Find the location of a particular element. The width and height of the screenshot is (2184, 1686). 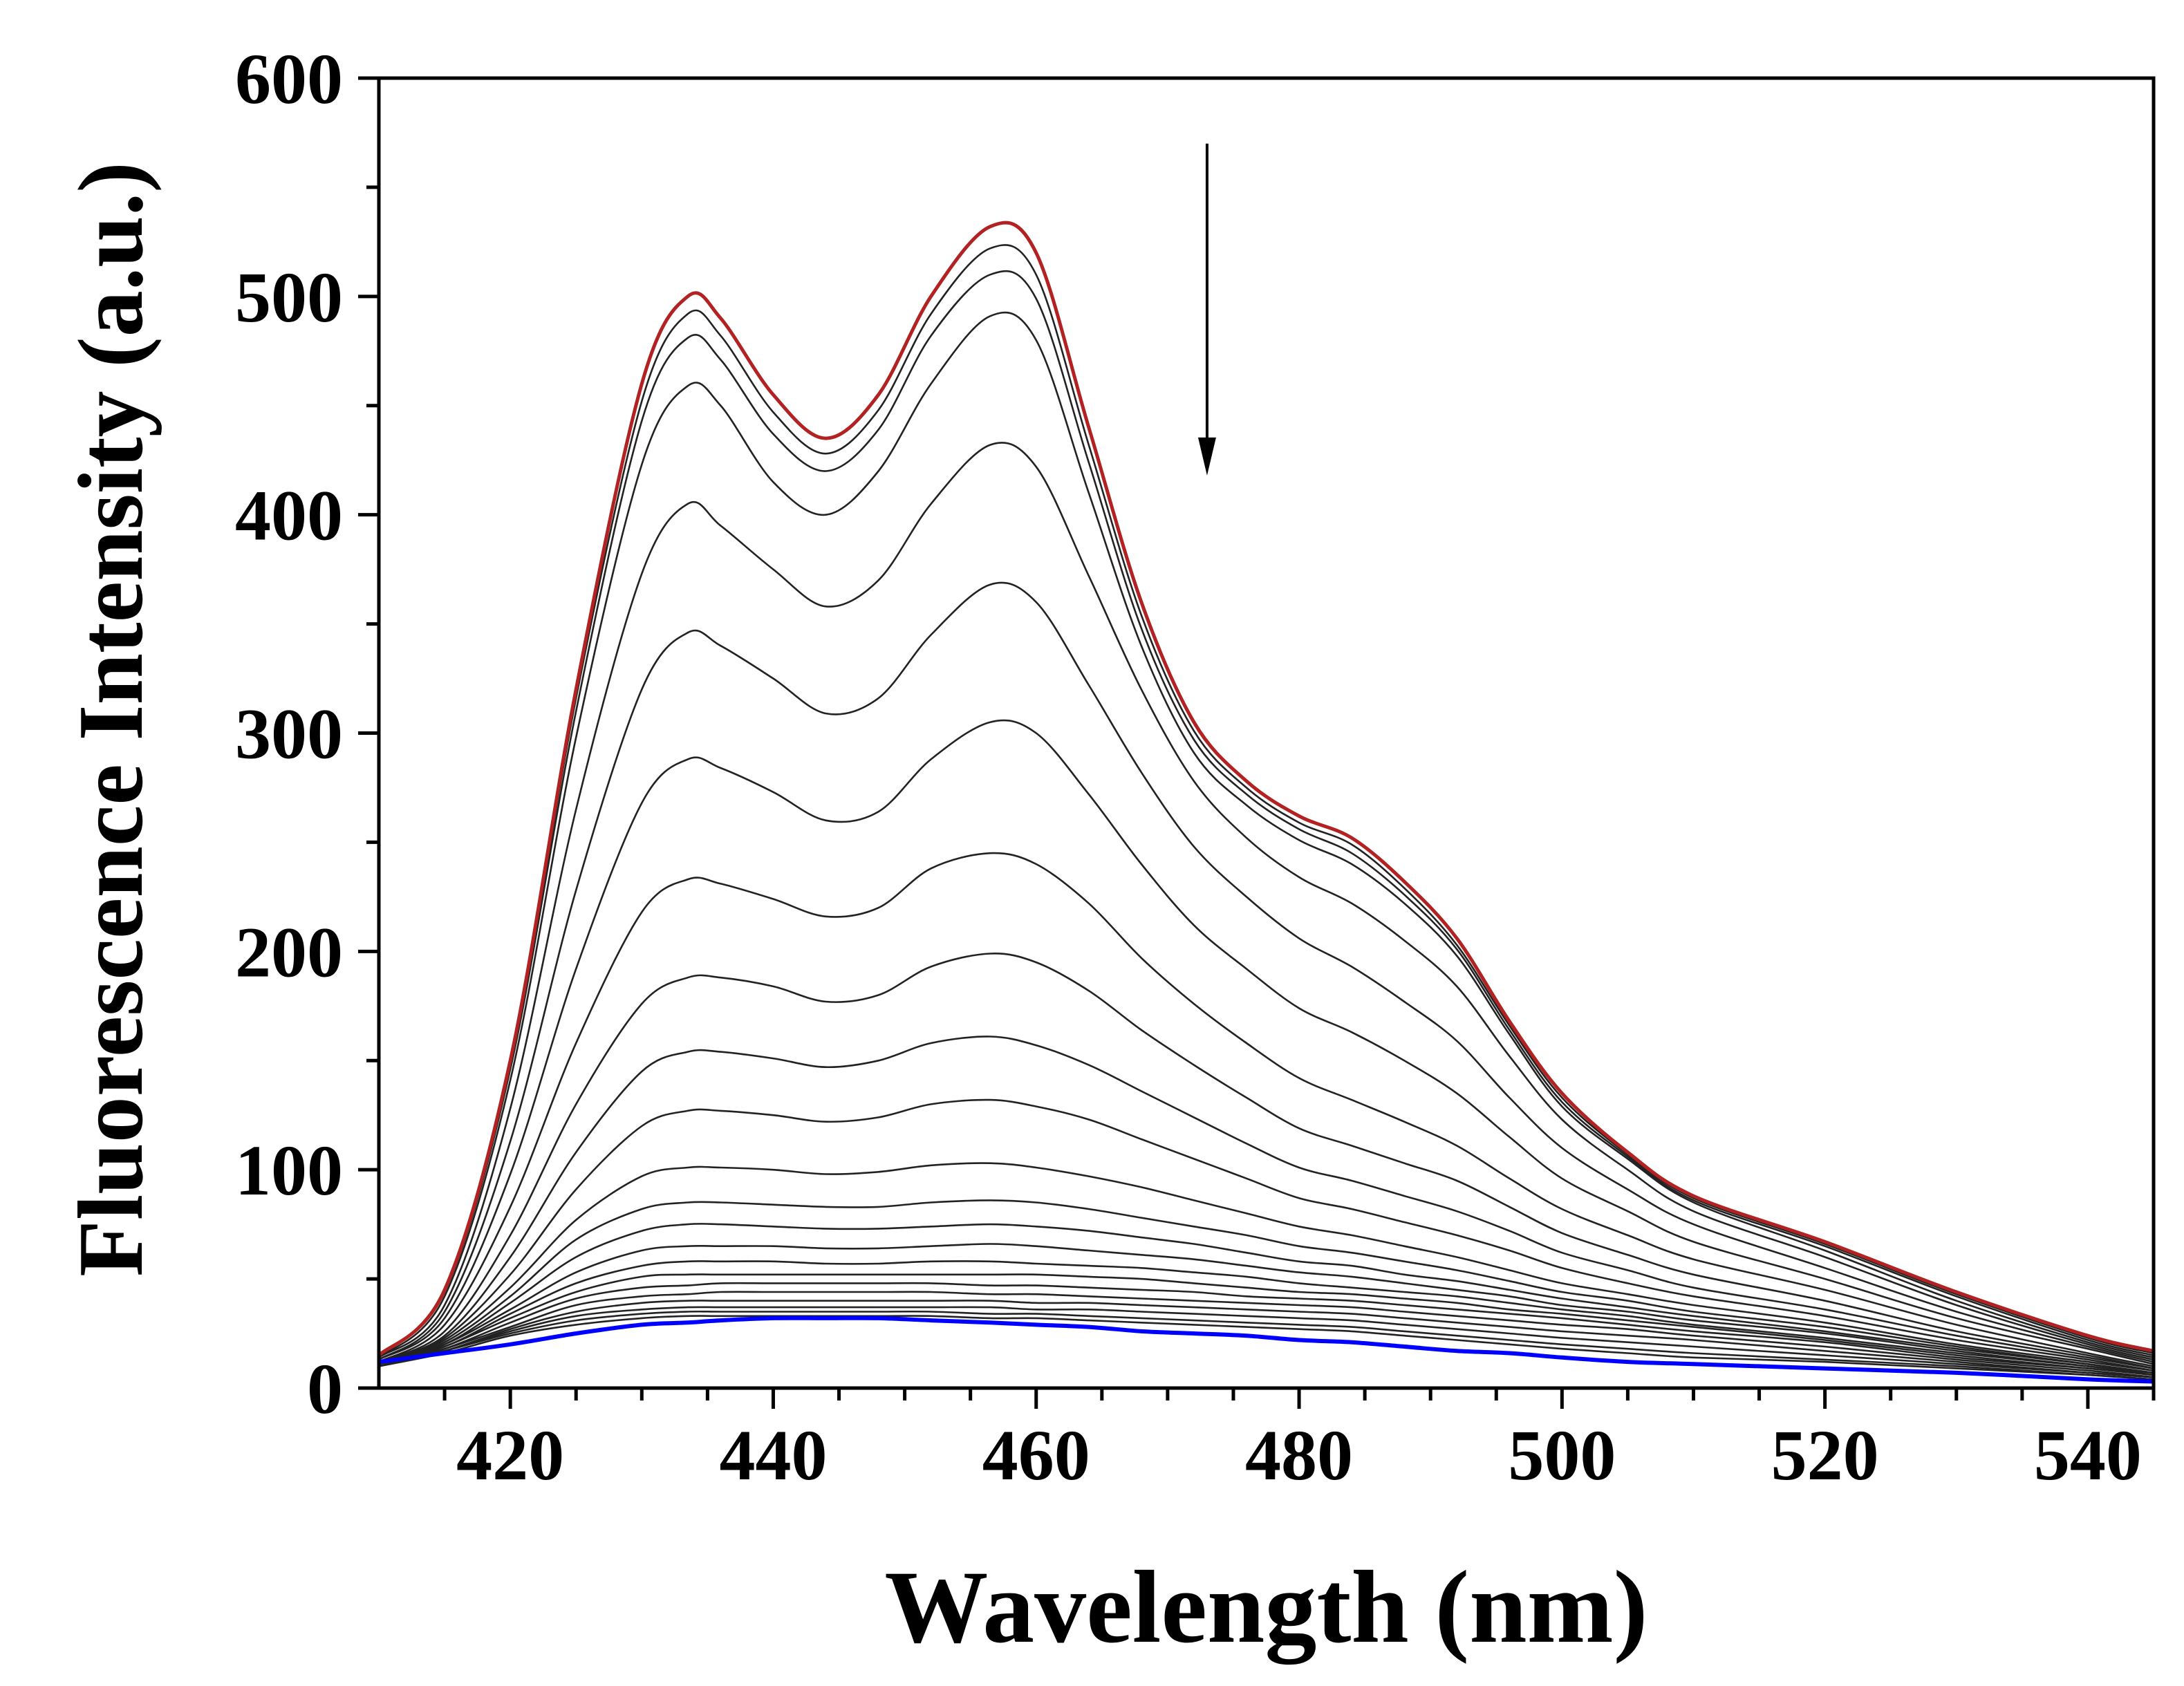

series-line-s16 is located at coordinates (1266, 1318).